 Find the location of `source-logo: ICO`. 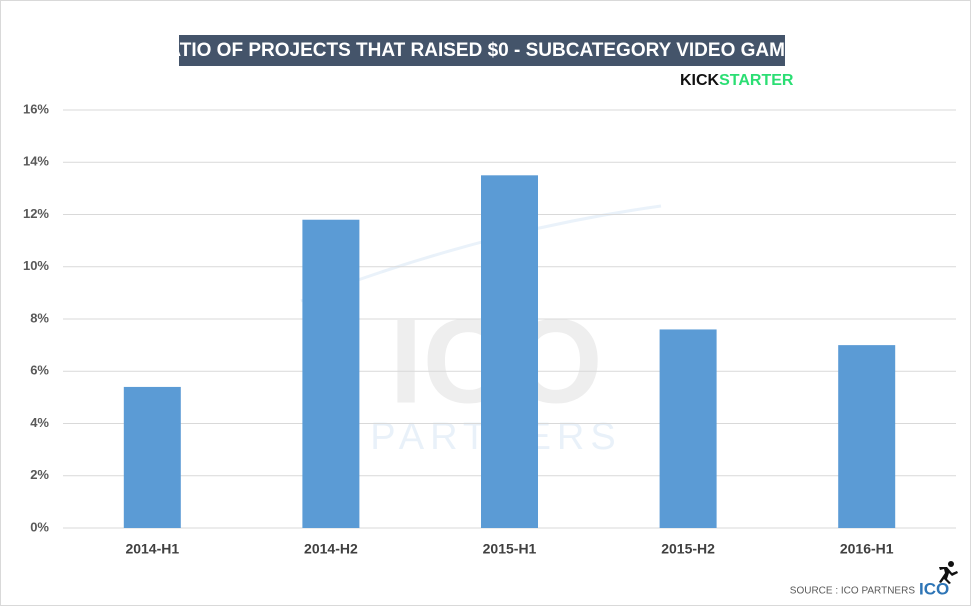

source-logo: ICO is located at coordinates (934, 588).